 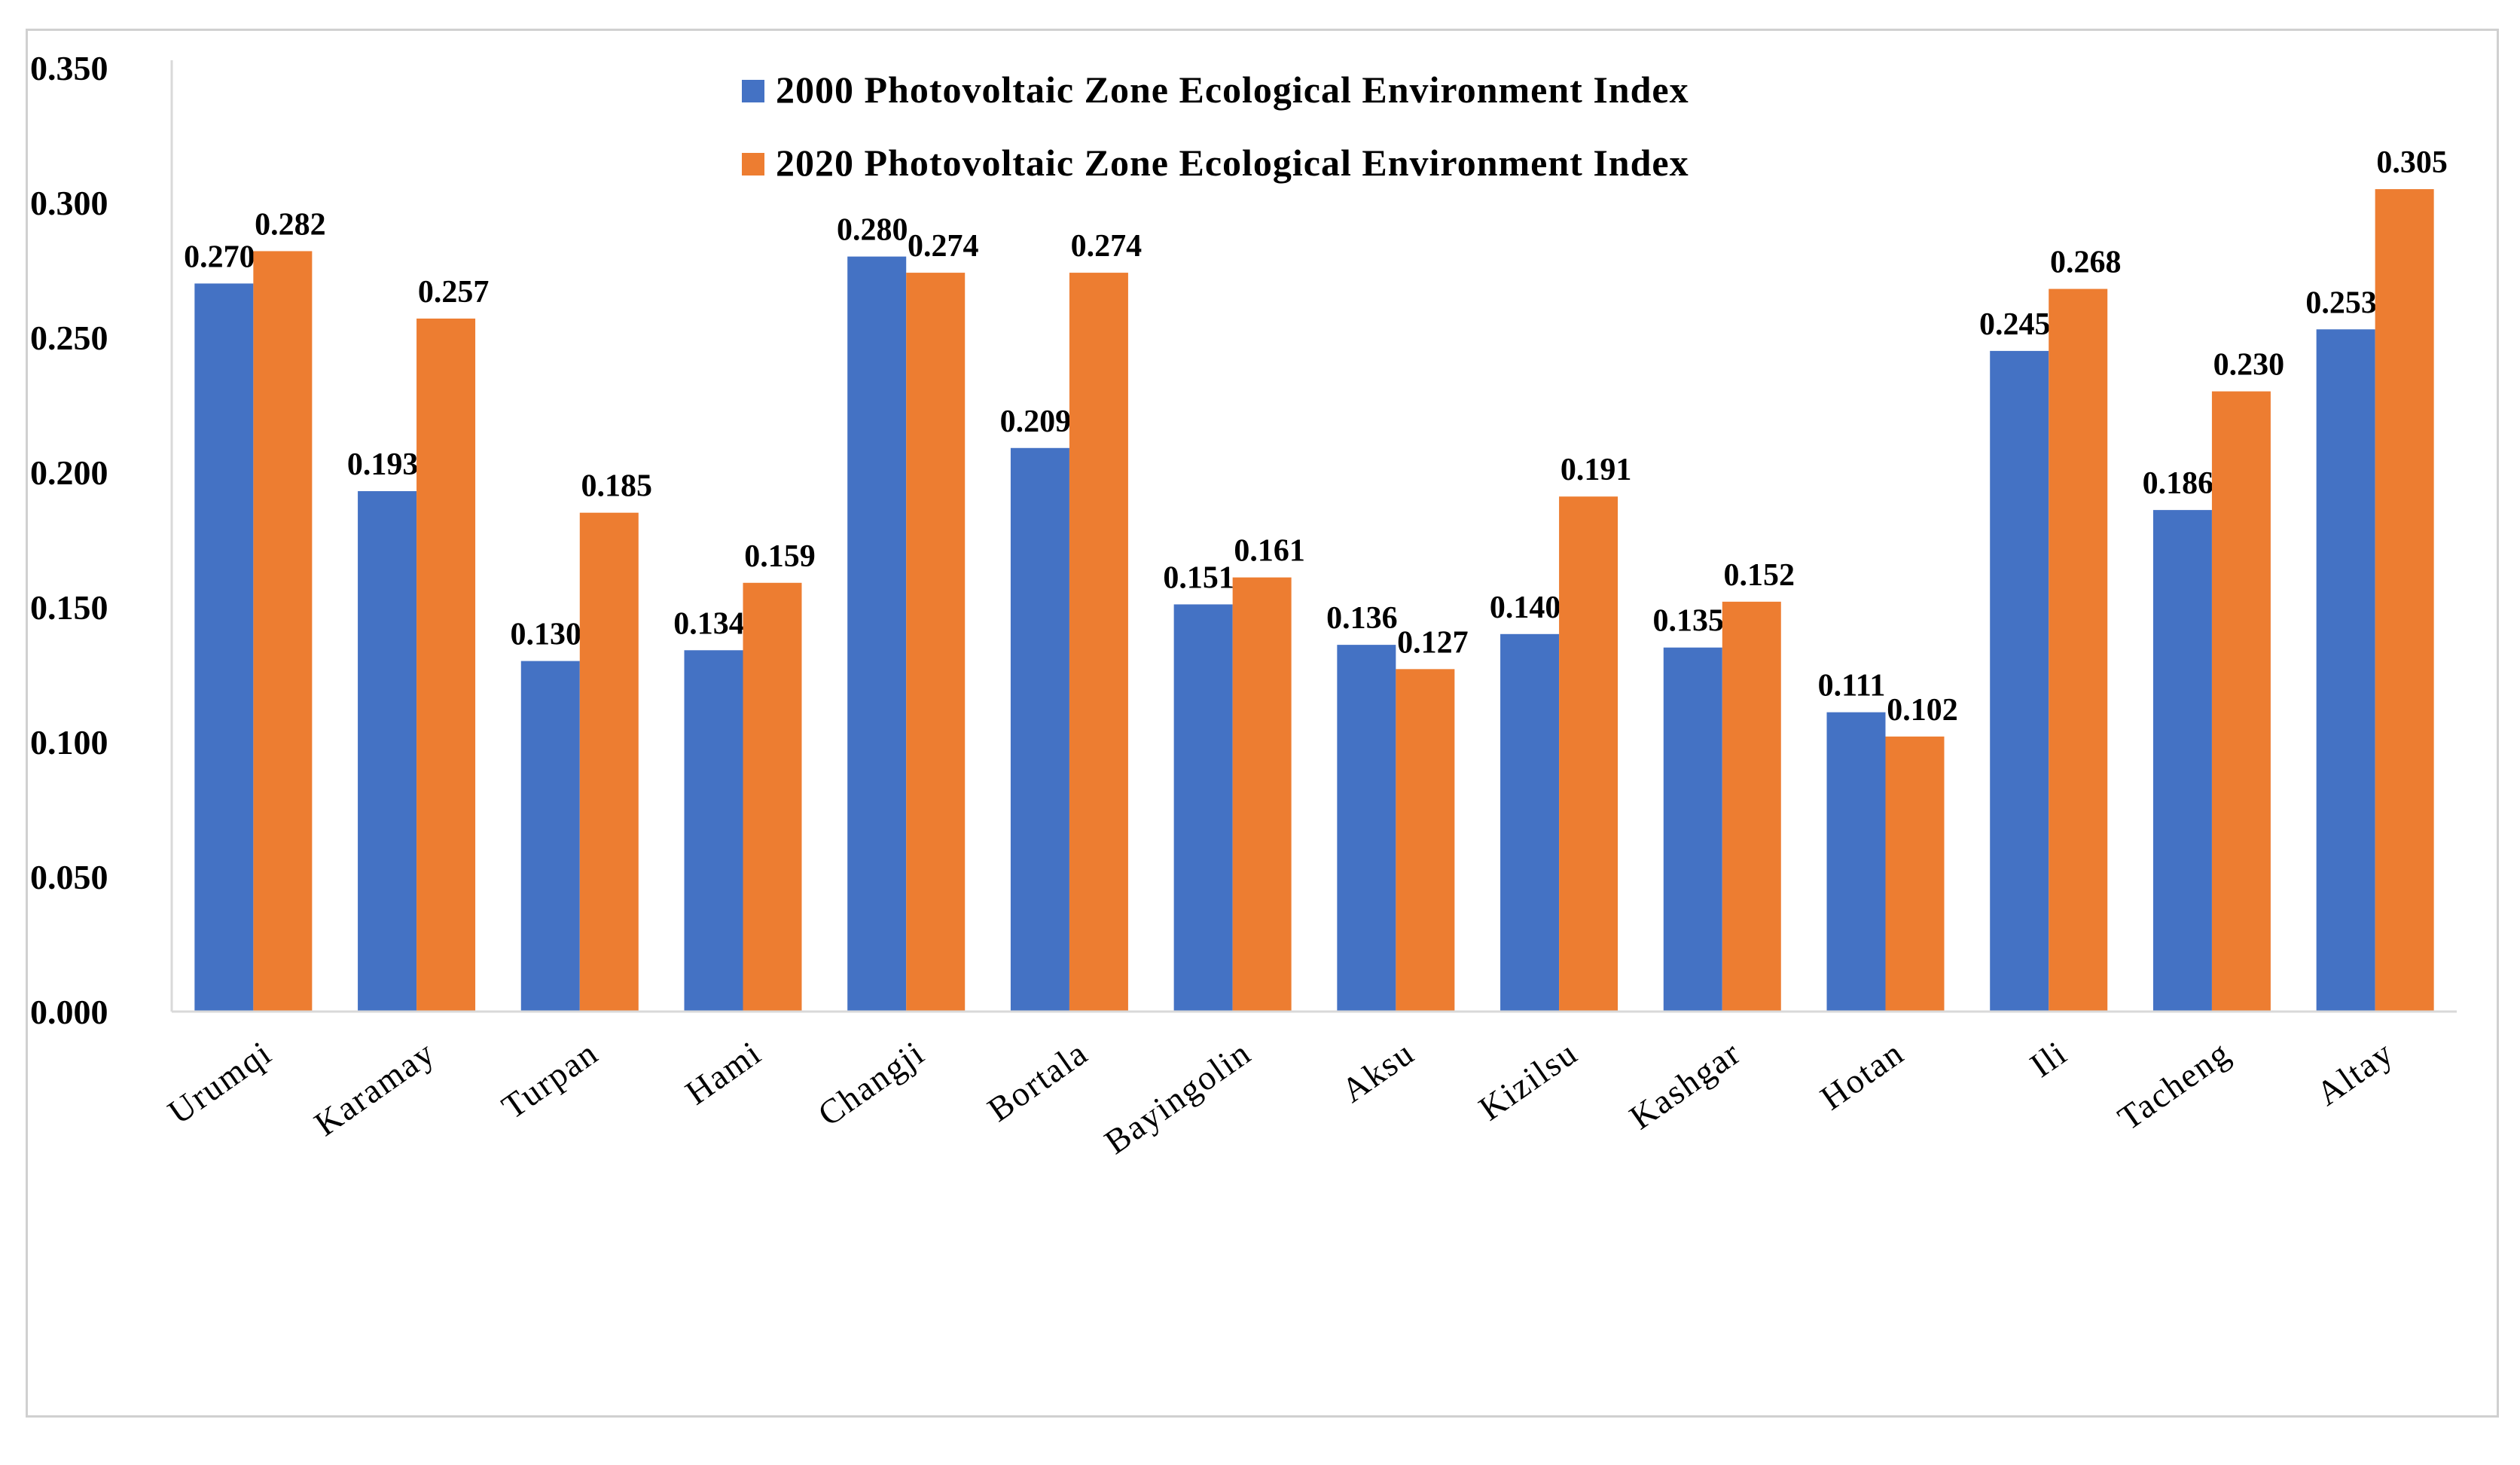 I want to click on x-tick-label-changji: Changji, so click(x=871, y=1083).